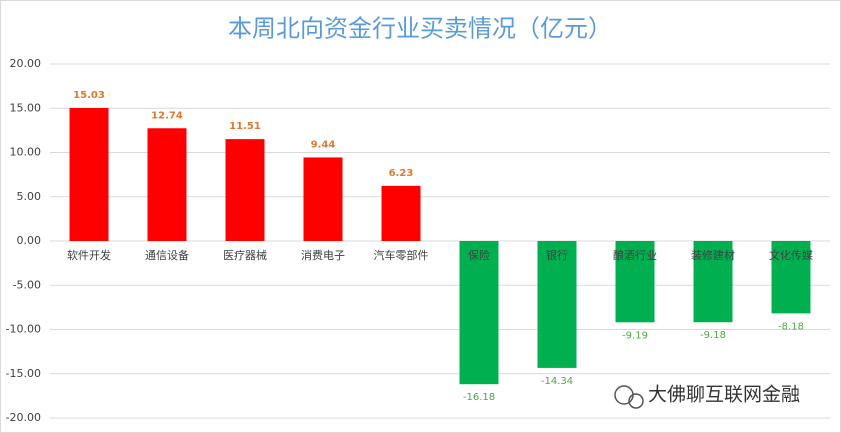 Image resolution: width=841 pixels, height=433 pixels. I want to click on value-label: -14.34, so click(557, 381).